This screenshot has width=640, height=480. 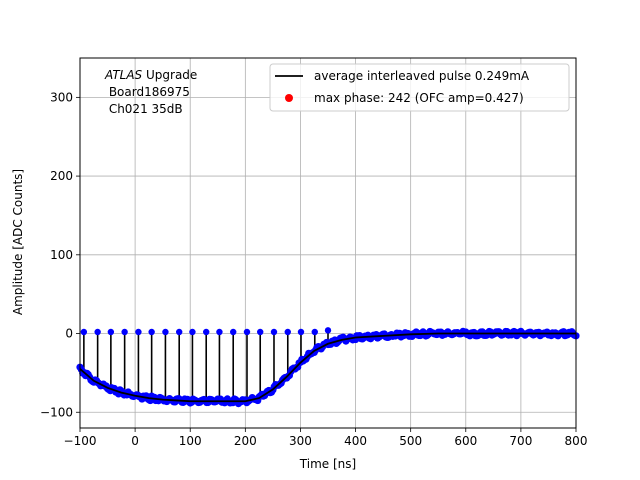 What do you see at coordinates (245, 441) in the screenshot?
I see `x-tick-label: 200` at bounding box center [245, 441].